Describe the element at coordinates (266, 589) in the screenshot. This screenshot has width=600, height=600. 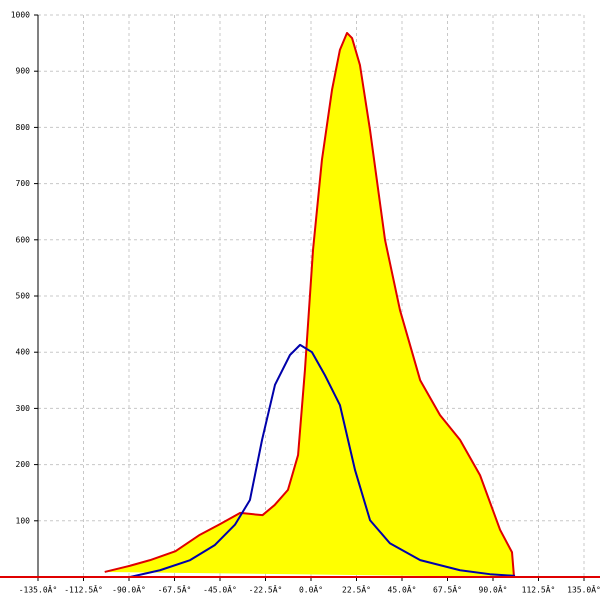
I see `x-tick-label: -22.5Â°` at that location.